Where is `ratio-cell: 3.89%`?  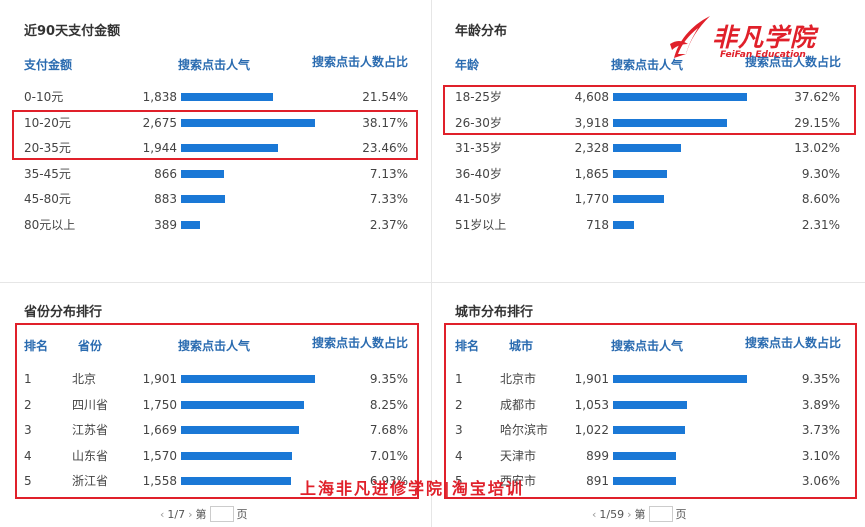 ratio-cell: 3.89% is located at coordinates (820, 404).